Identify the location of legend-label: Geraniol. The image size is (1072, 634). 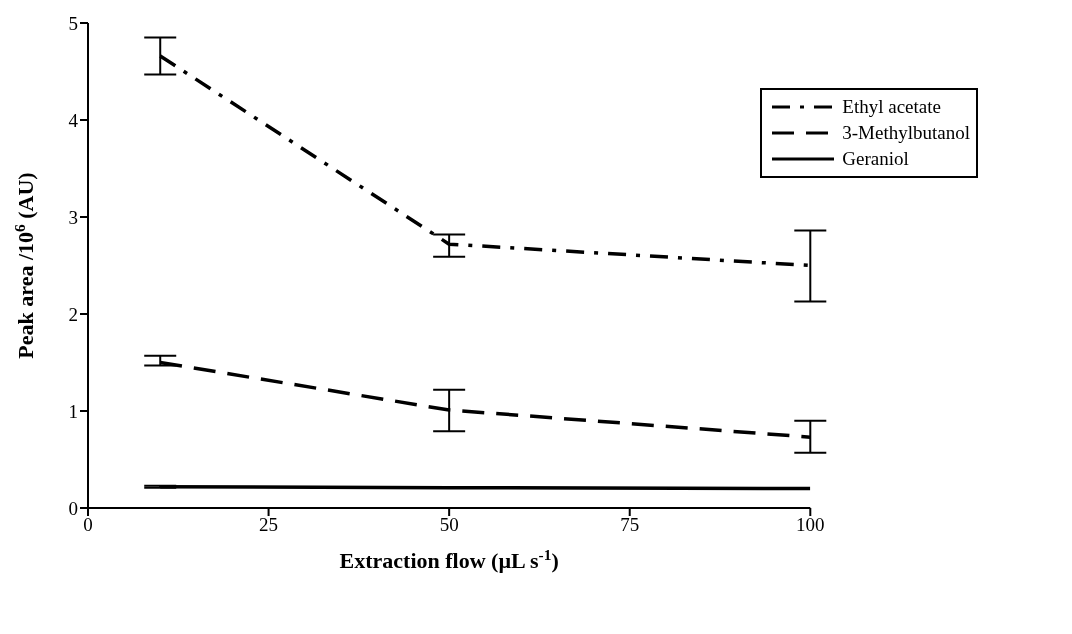
(875, 159).